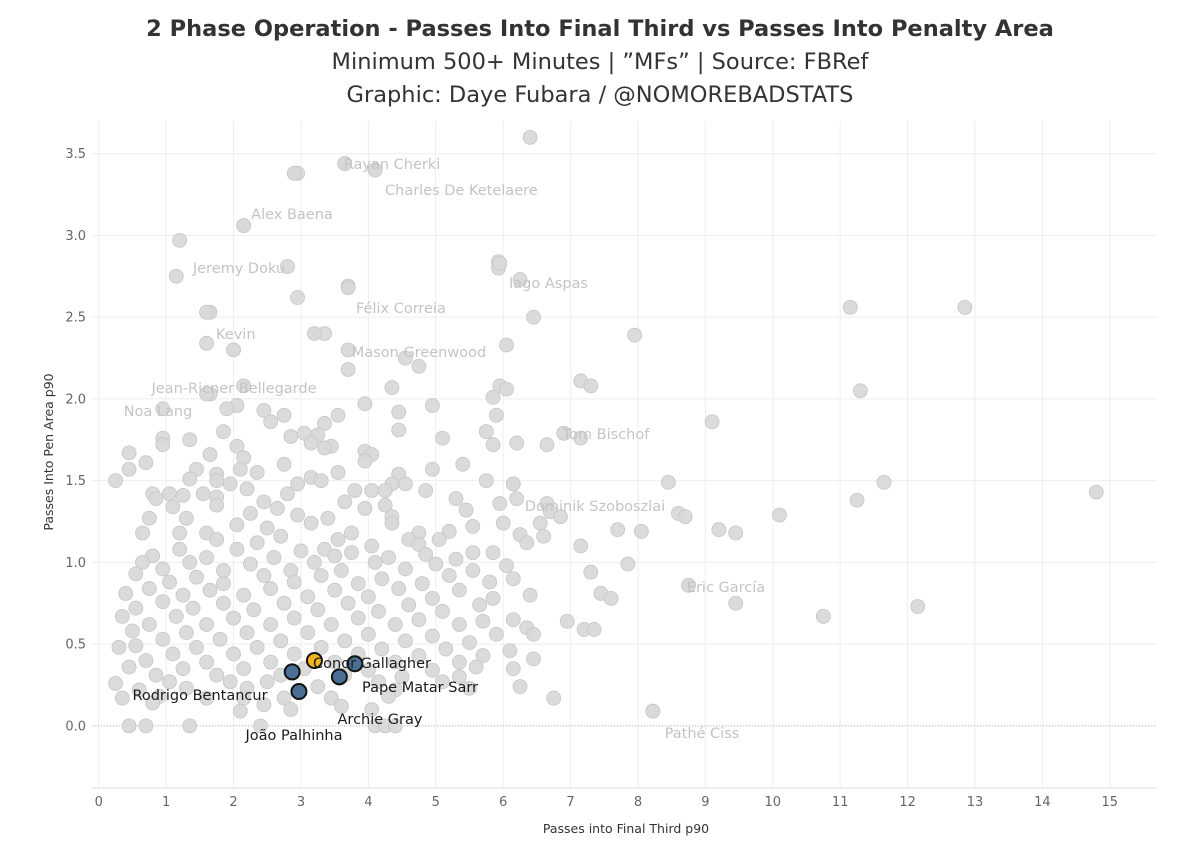 The image size is (1200, 848). What do you see at coordinates (461, 191) in the screenshot?
I see `background-point-label: Charles De Ketelaere` at bounding box center [461, 191].